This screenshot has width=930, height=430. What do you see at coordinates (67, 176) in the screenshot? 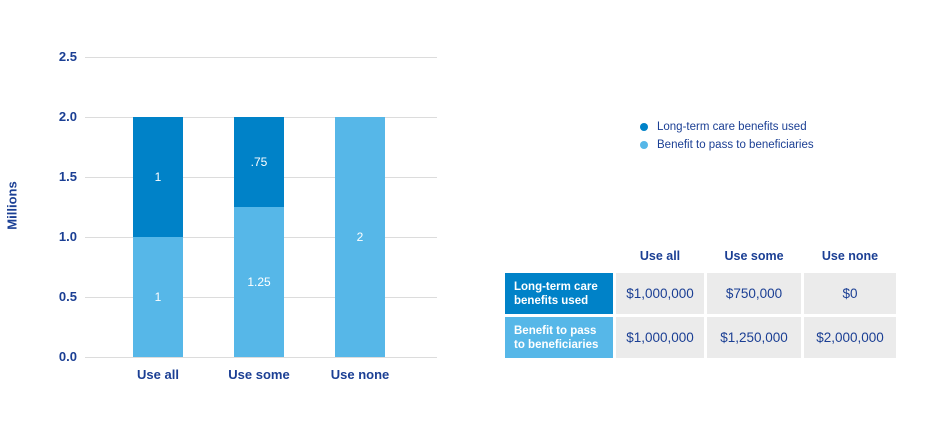
I see `y-tick-label: 1.5` at bounding box center [67, 176].